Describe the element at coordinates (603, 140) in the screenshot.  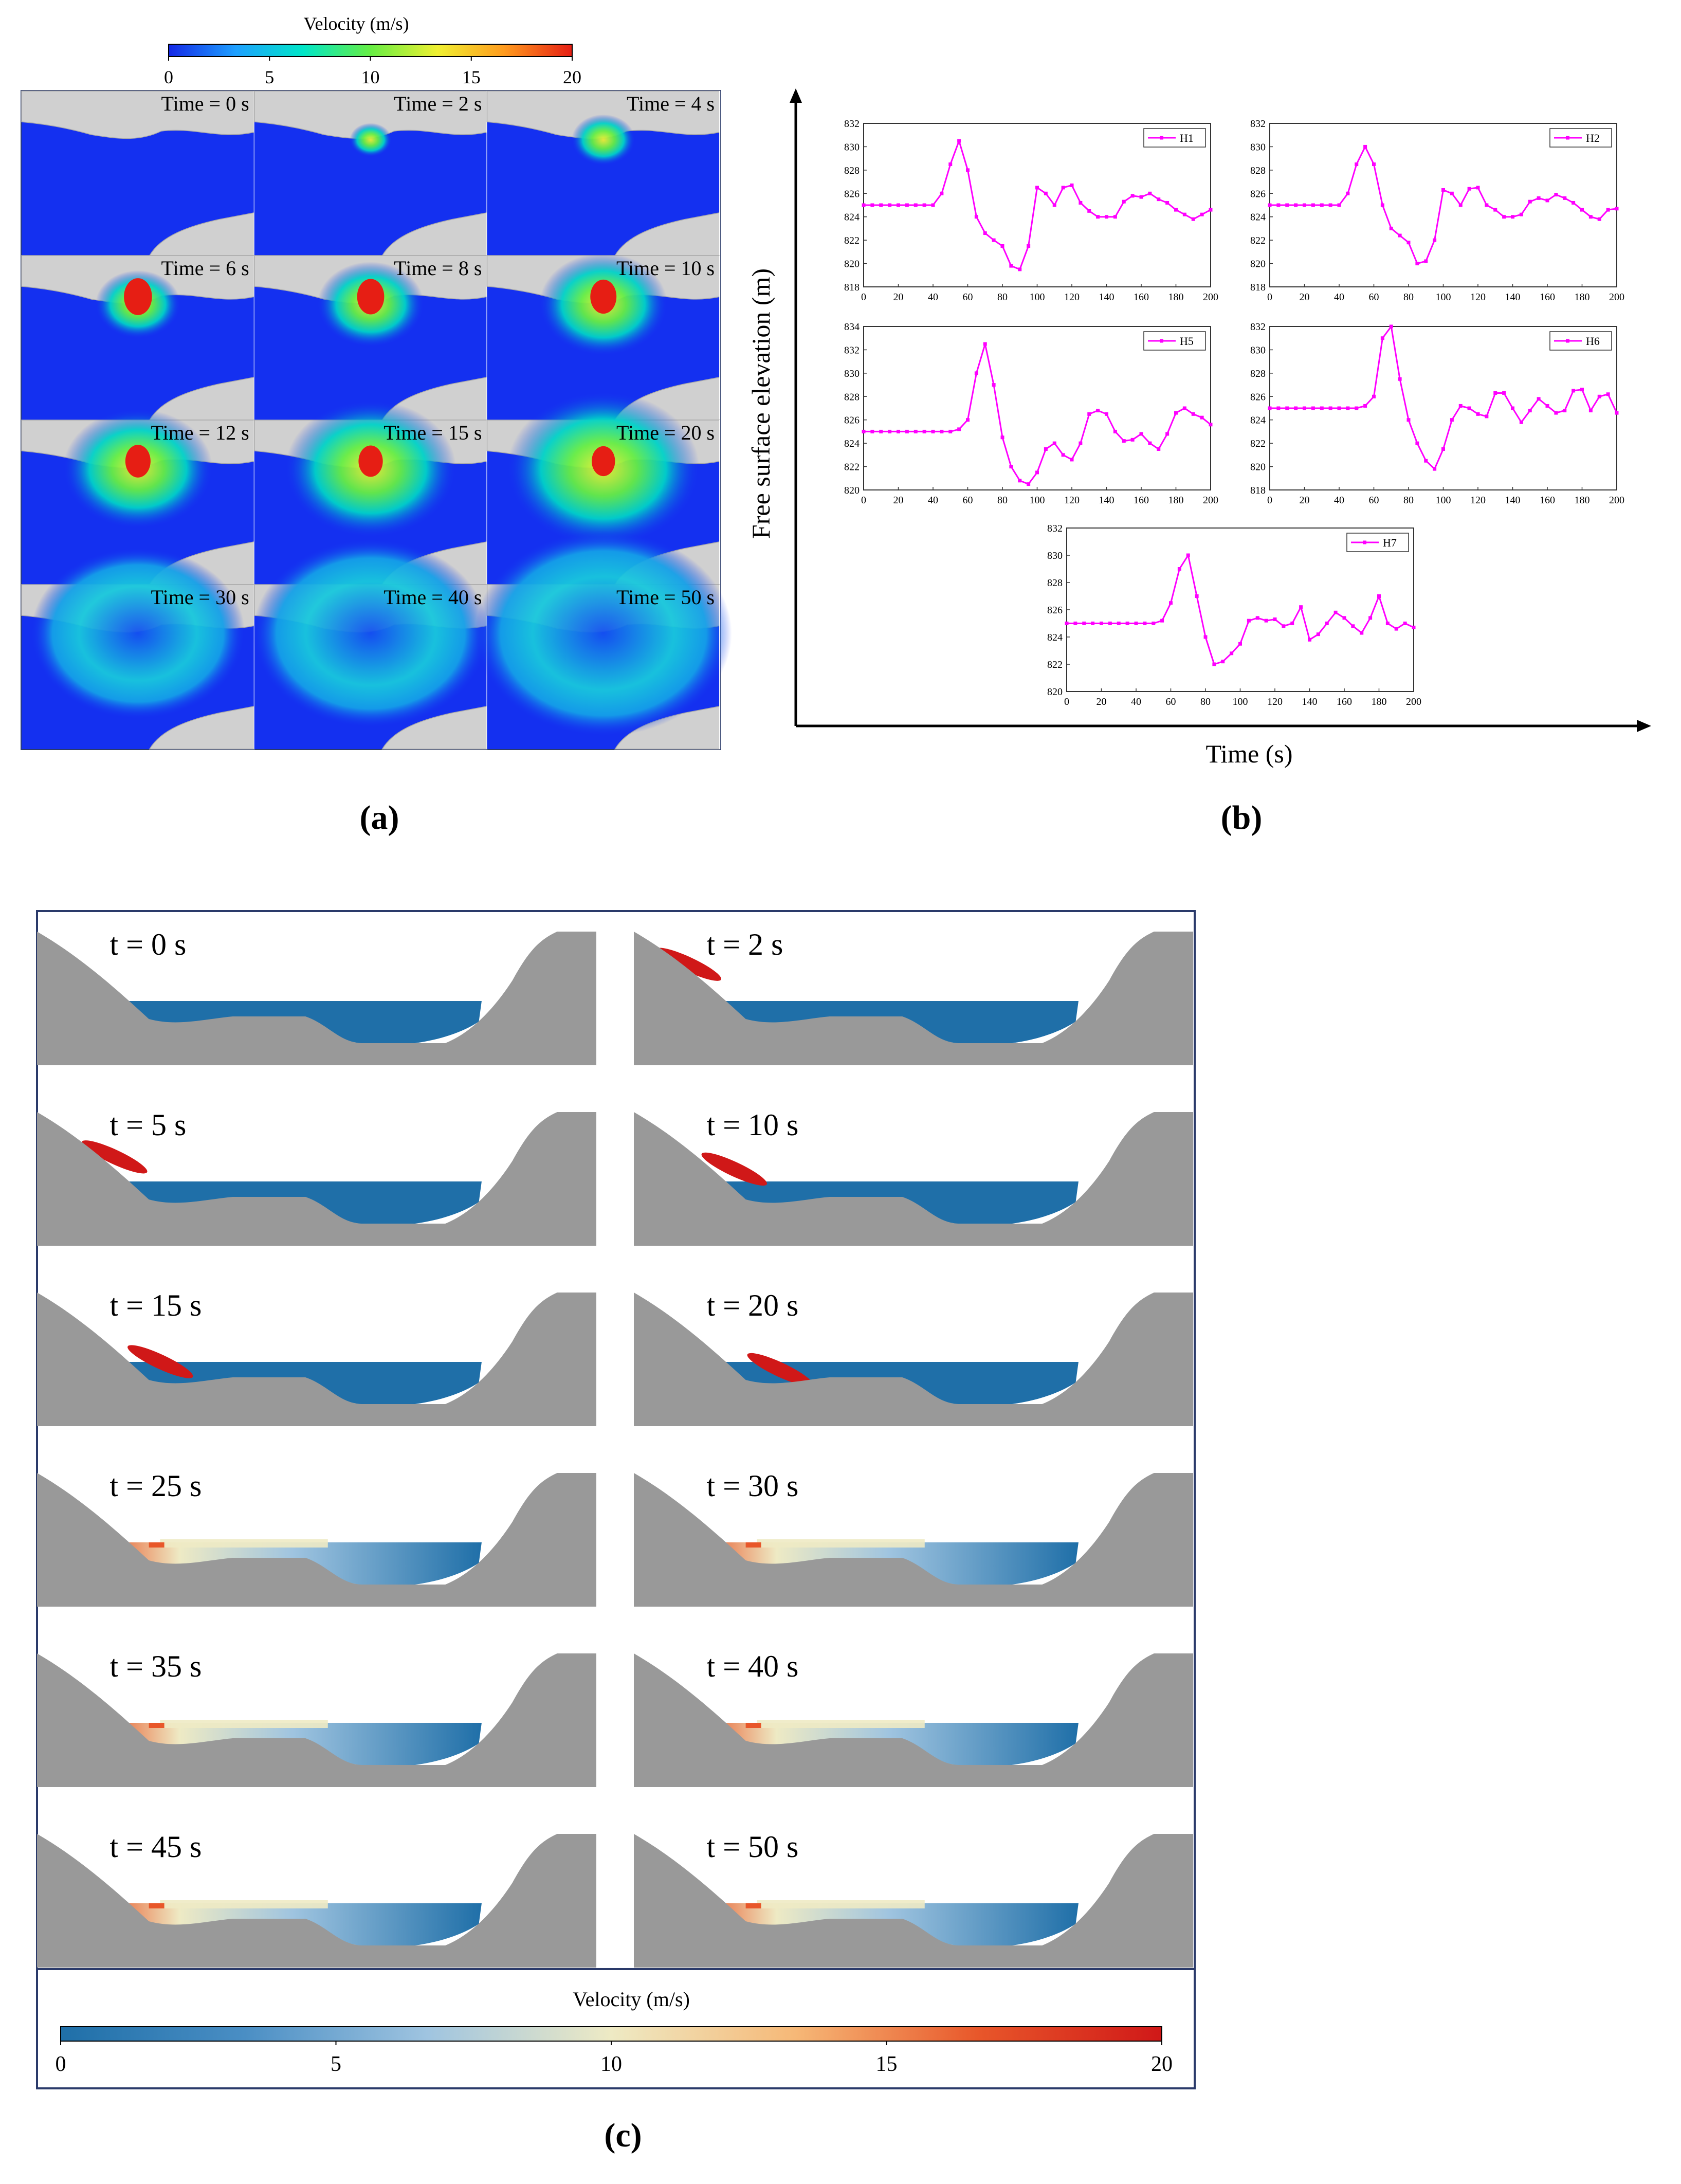
I see `wave-front` at that location.